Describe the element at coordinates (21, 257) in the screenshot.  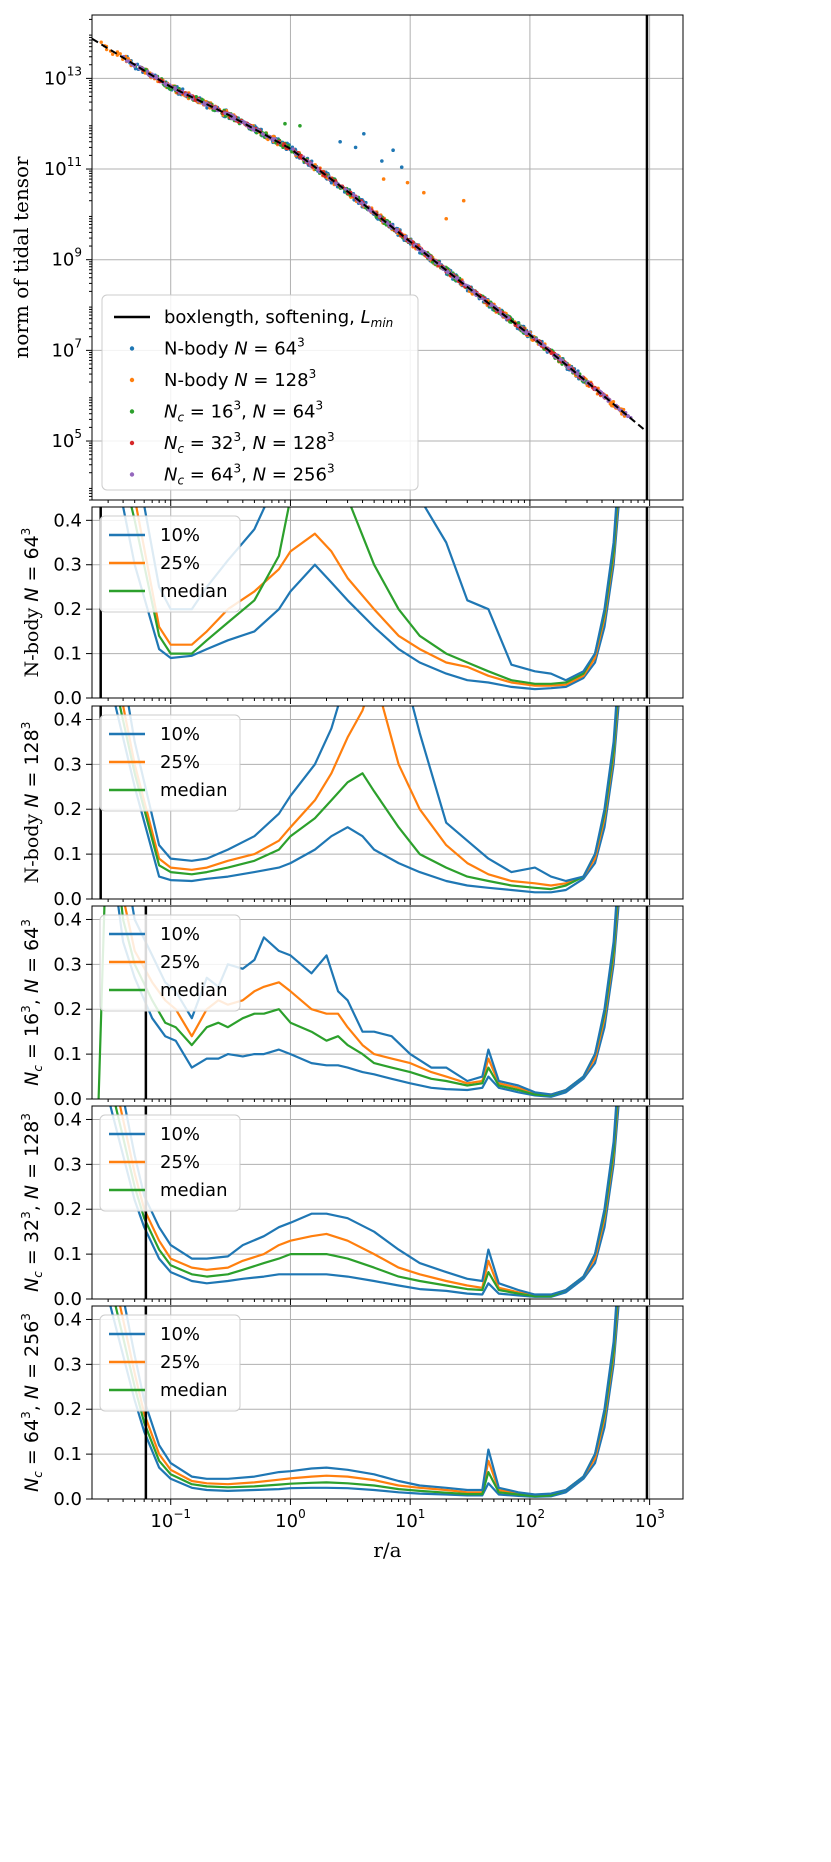
I see `y-axis-label: norm of tidal tensor` at that location.